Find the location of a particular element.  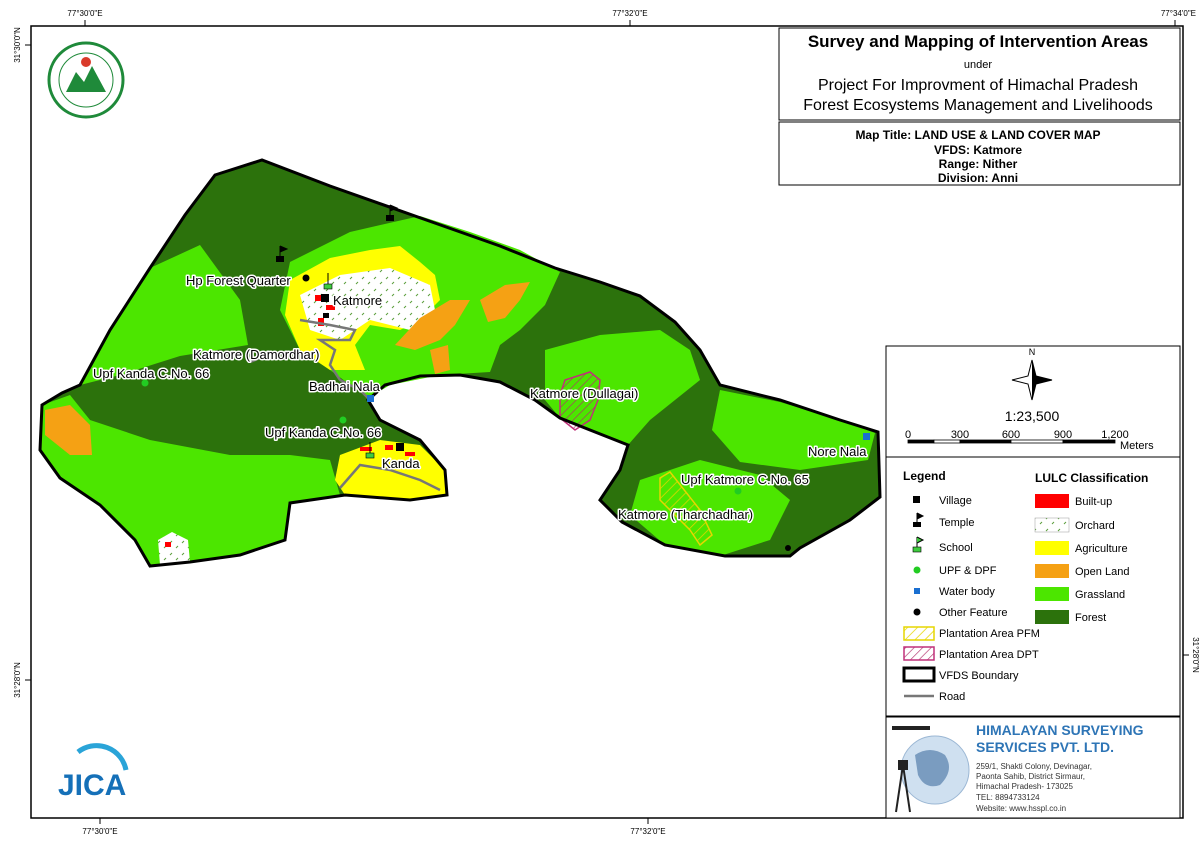

scale-tick: 0 is located at coordinates (908, 435).